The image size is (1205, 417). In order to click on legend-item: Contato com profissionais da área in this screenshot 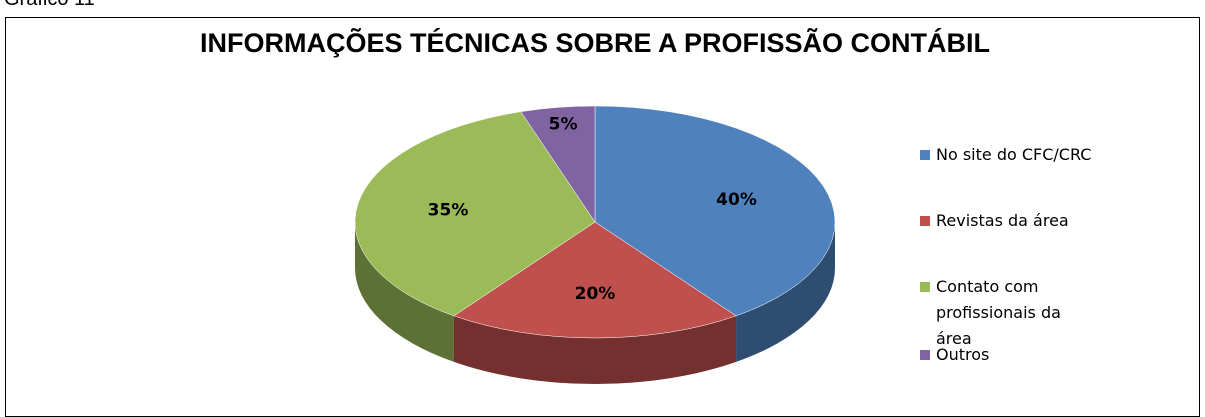, I will do `click(1010, 313)`.